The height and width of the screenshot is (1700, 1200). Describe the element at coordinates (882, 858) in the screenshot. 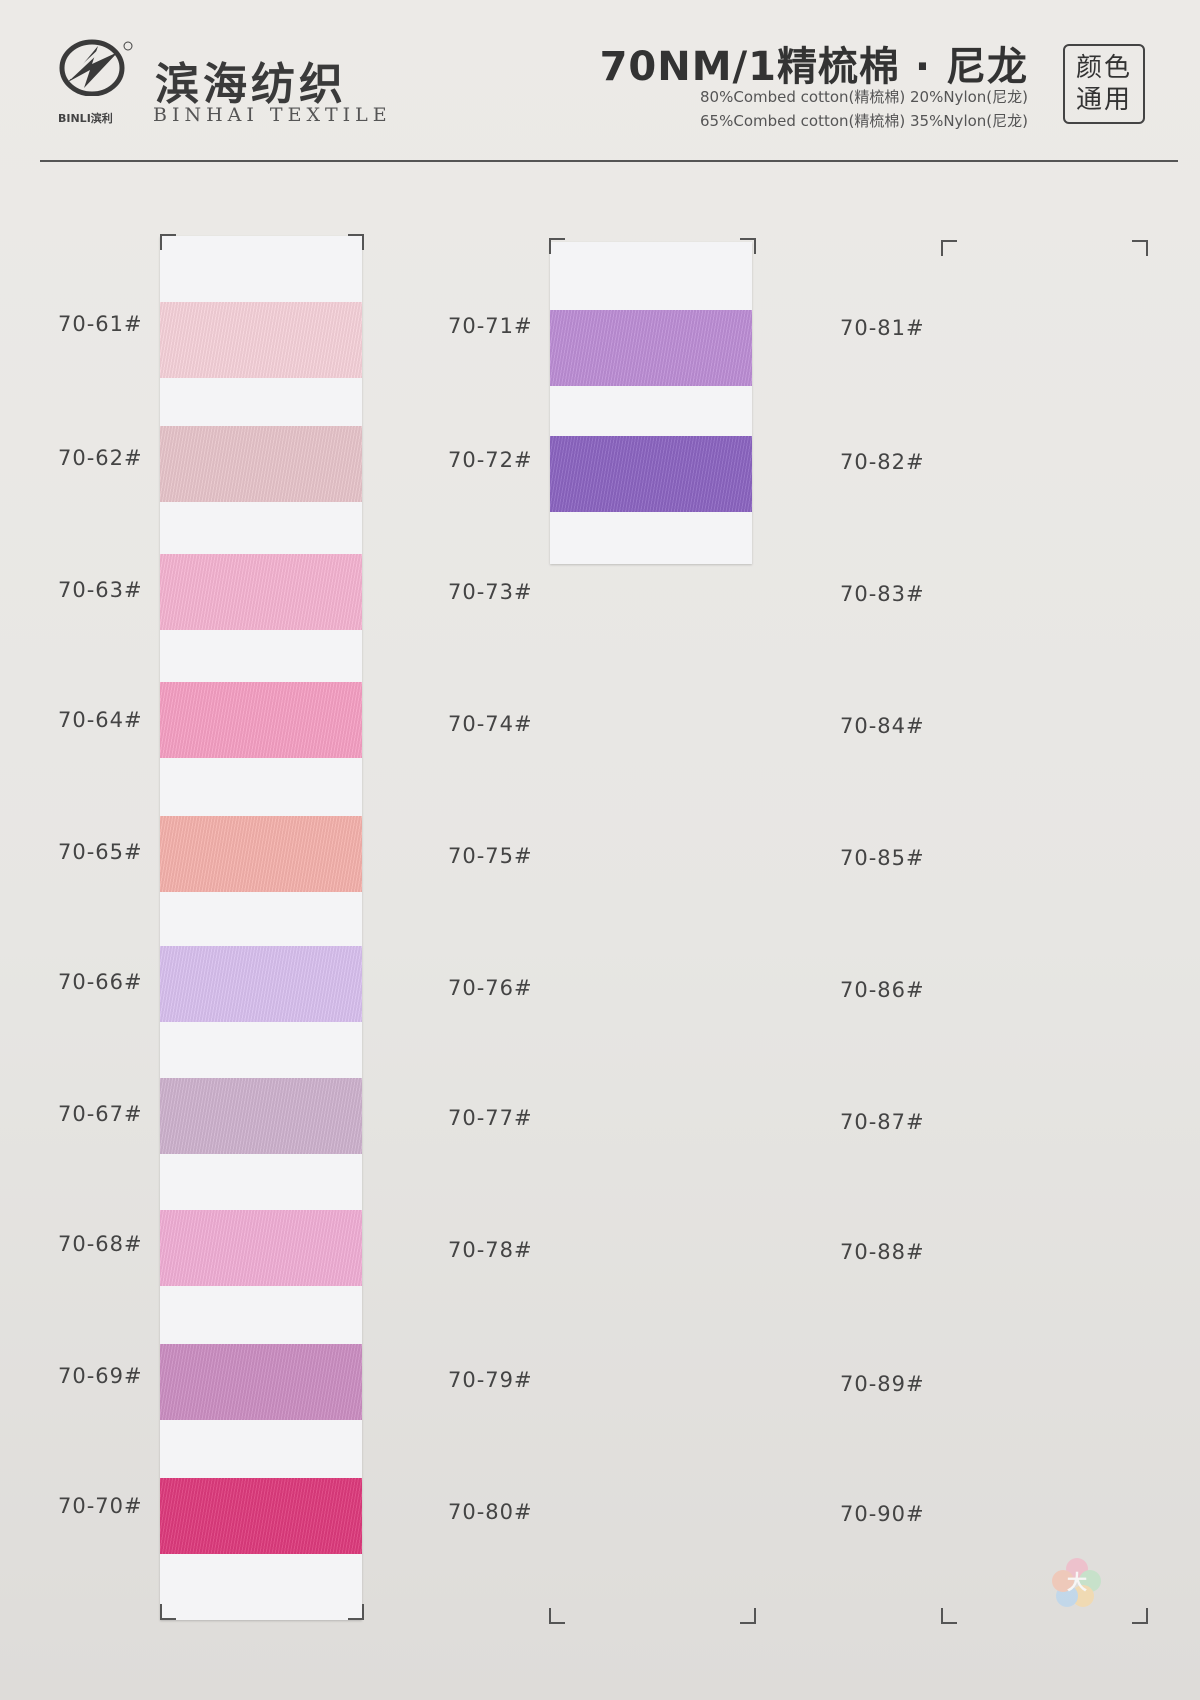

I see `color-code-label: 70-85#` at that location.